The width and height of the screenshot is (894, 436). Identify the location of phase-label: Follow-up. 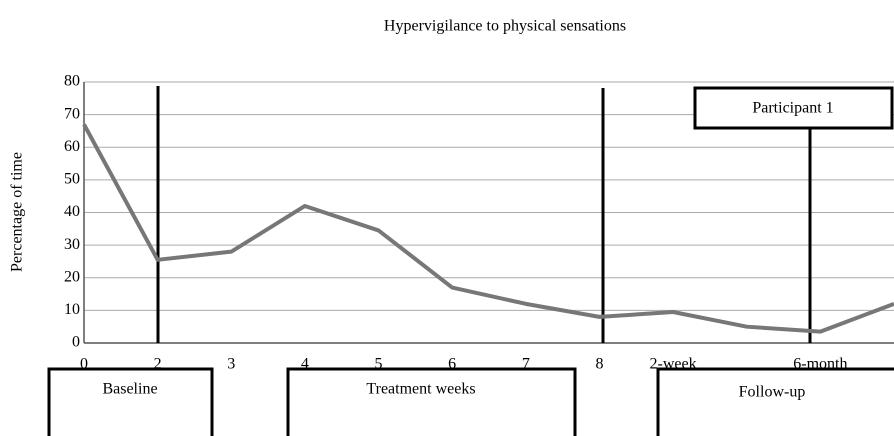
(772, 392).